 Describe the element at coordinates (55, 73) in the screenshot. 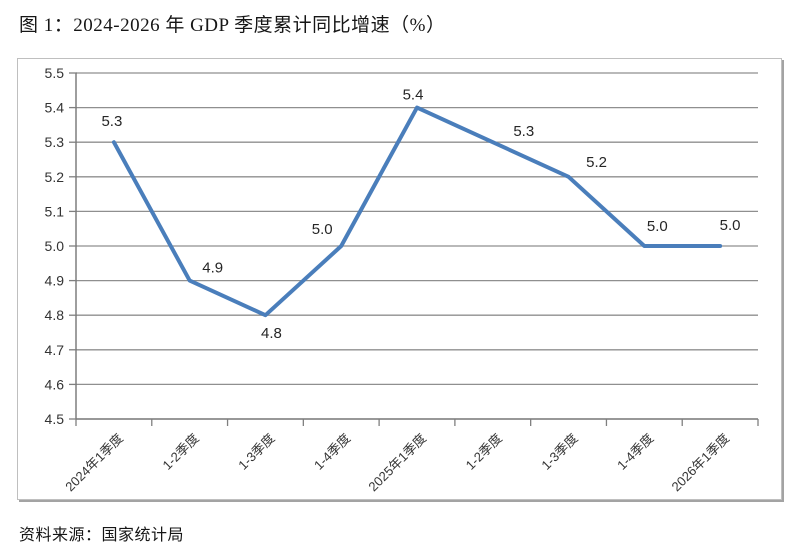

I see `y-axis-tick-label: 5.5` at that location.